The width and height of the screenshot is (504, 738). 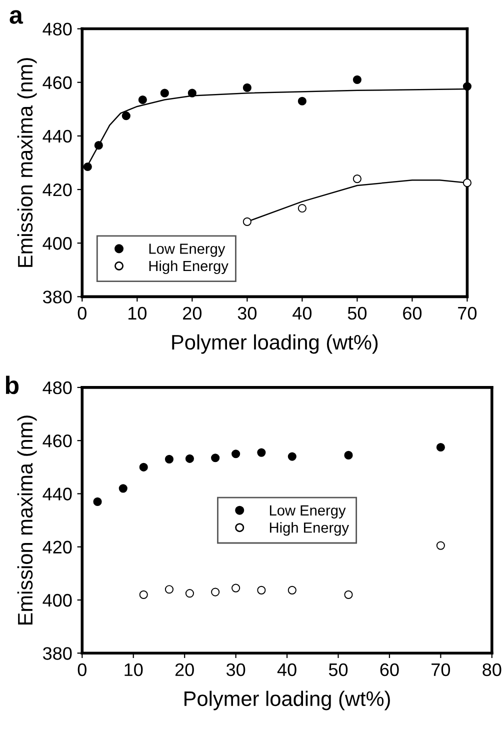 I want to click on chart-title: b, so click(x=12, y=385).